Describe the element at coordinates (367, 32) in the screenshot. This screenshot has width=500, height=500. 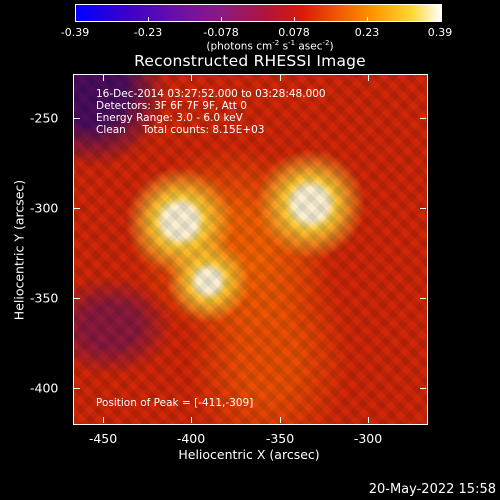
I see `colorbar-tick-label: 0.23` at that location.